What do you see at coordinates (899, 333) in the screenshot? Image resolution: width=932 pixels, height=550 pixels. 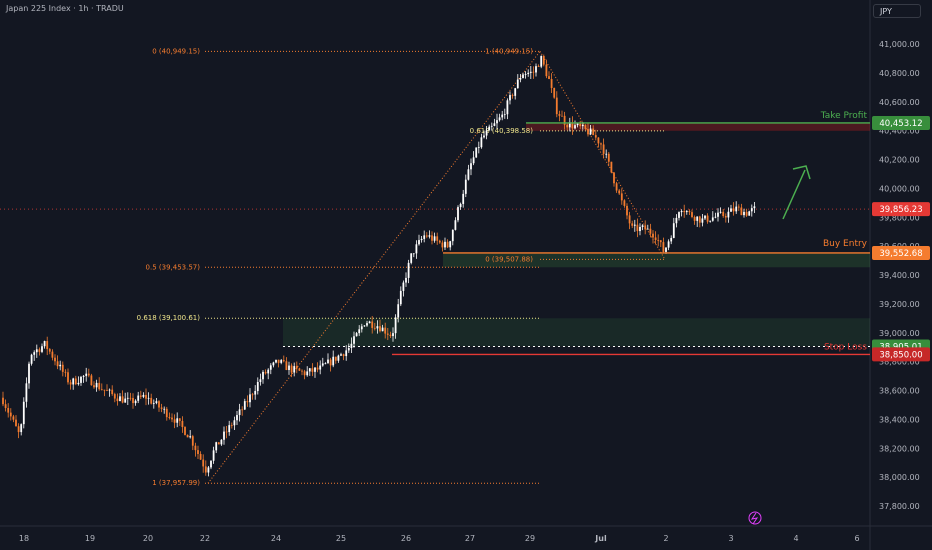 I see `y-tick-label: 39,000.00` at bounding box center [899, 333].